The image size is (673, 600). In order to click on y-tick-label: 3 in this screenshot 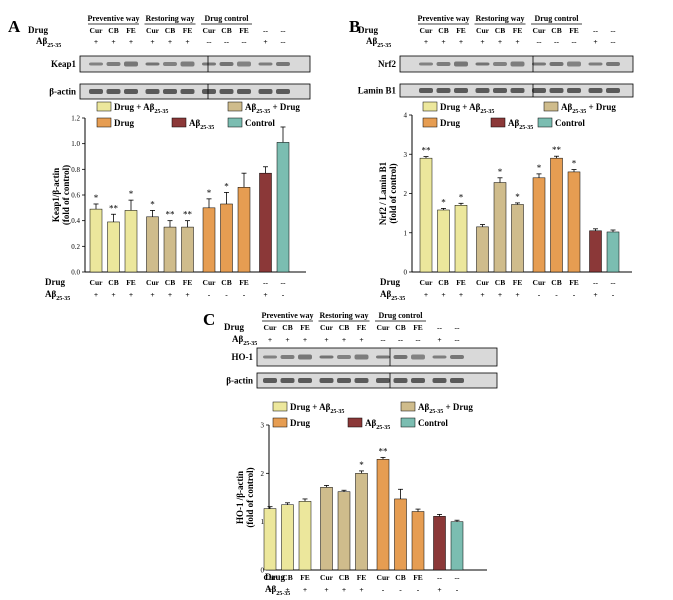, I will do `click(263, 426)`.